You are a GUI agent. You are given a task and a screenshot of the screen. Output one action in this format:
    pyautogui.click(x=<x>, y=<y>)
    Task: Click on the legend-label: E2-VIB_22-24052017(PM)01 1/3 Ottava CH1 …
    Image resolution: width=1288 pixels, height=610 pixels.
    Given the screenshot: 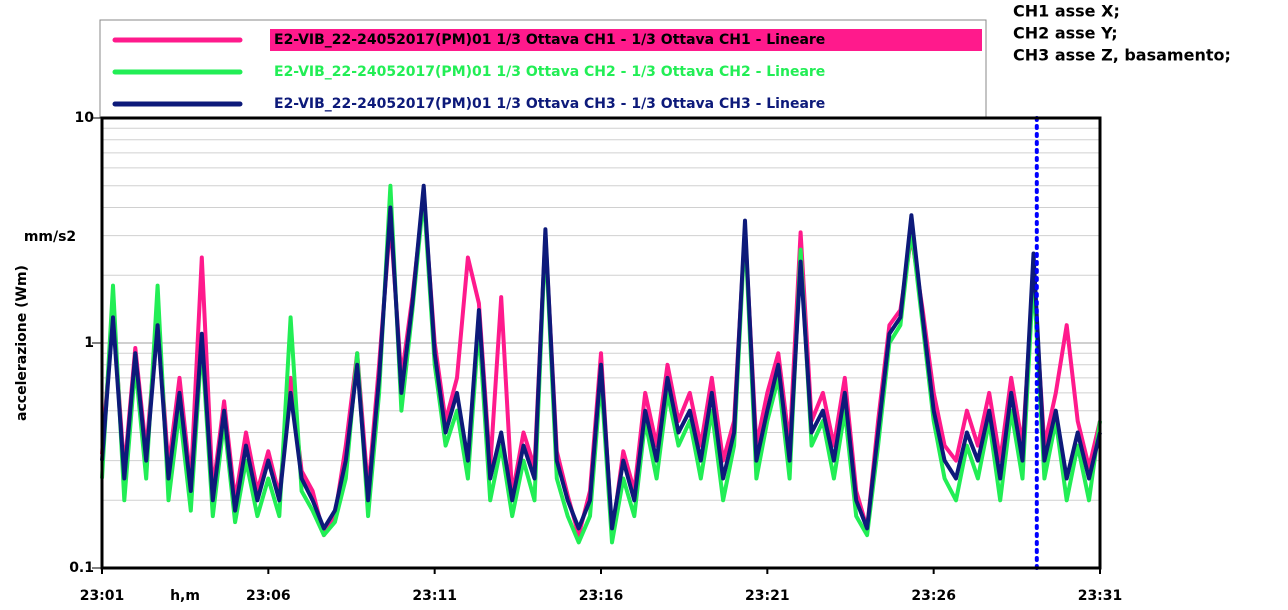 What is the action you would take?
    pyautogui.click(x=549, y=40)
    